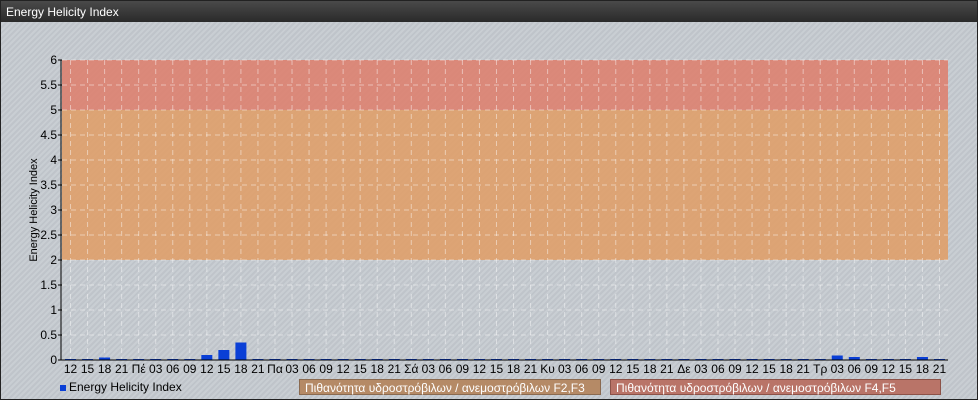 The height and width of the screenshot is (400, 978). I want to click on legend-series: Energy Helicity Index, so click(121, 387).